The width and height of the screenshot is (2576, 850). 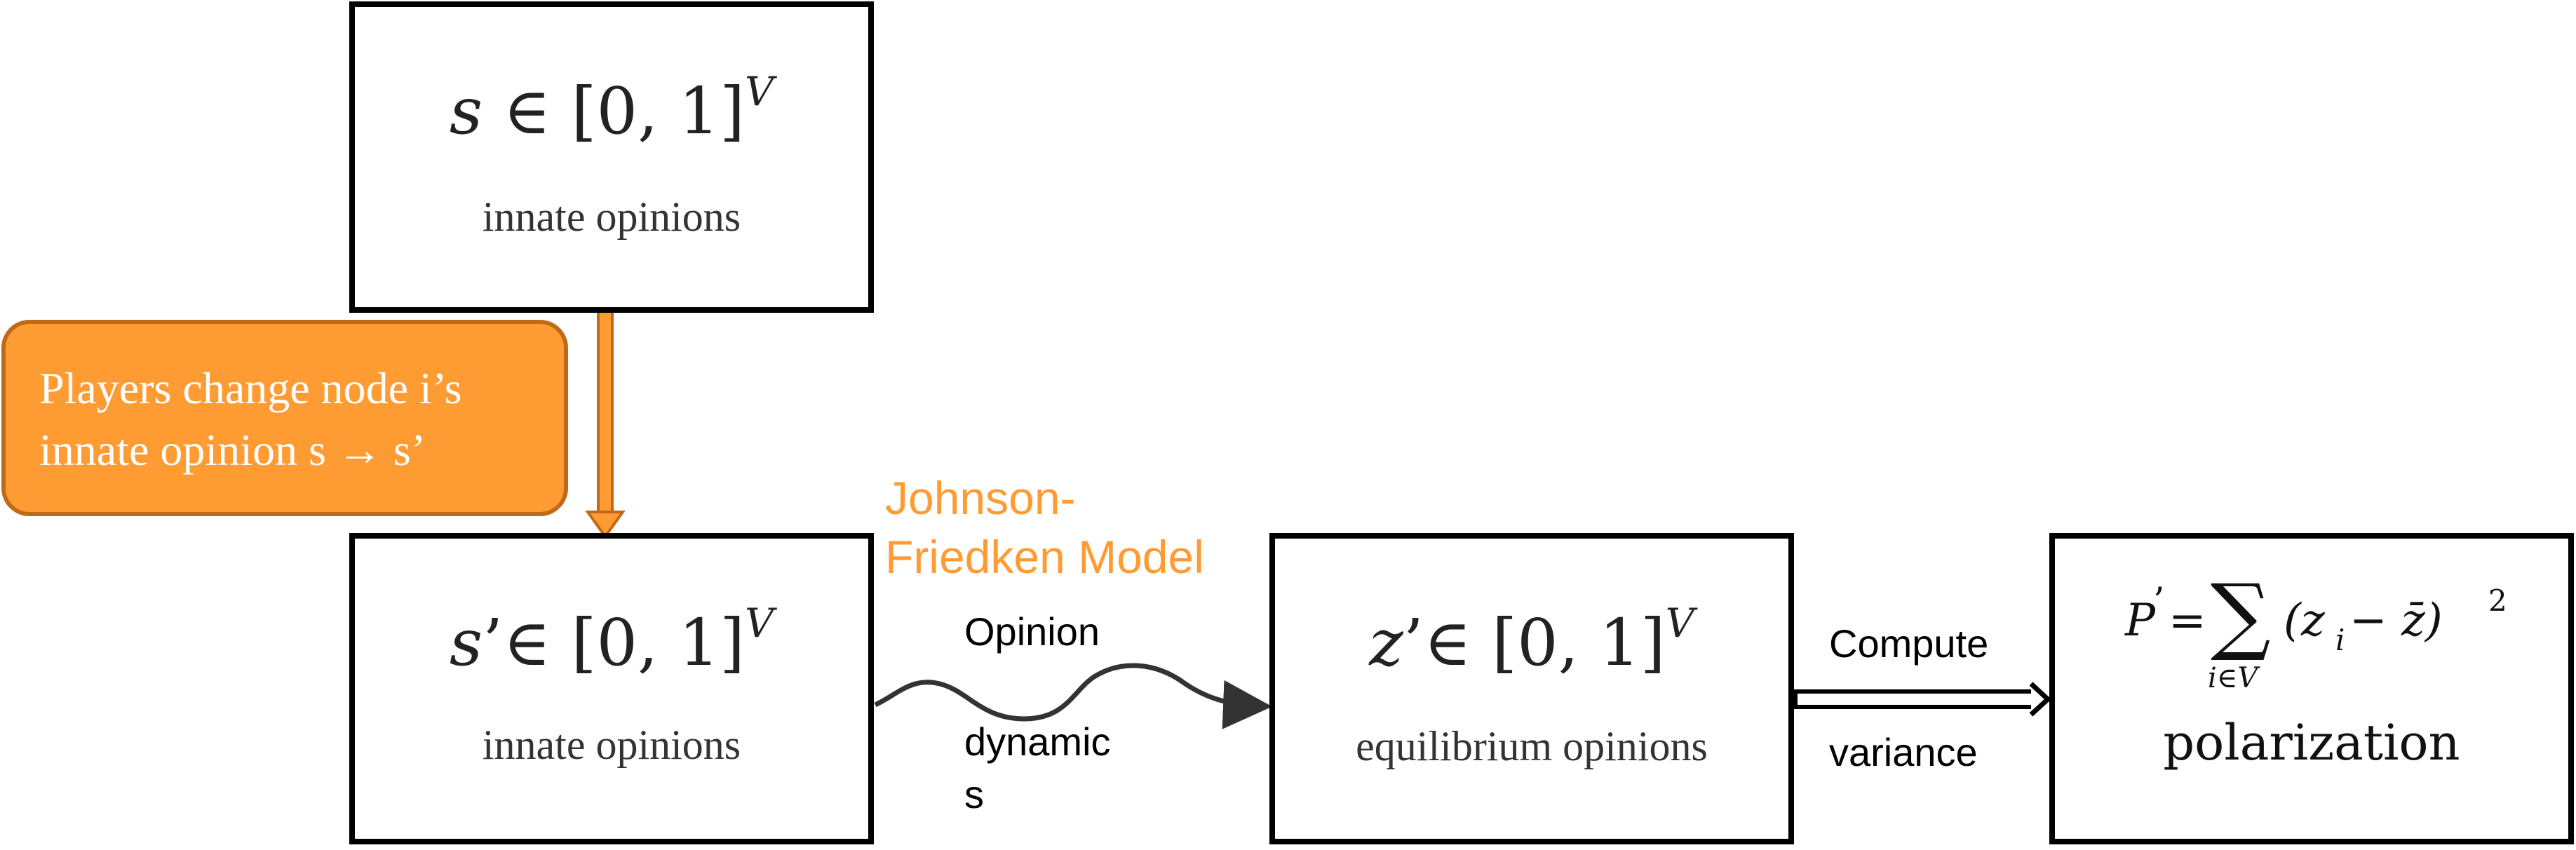 I want to click on formula-term-sub: i, so click(x=2340, y=640).